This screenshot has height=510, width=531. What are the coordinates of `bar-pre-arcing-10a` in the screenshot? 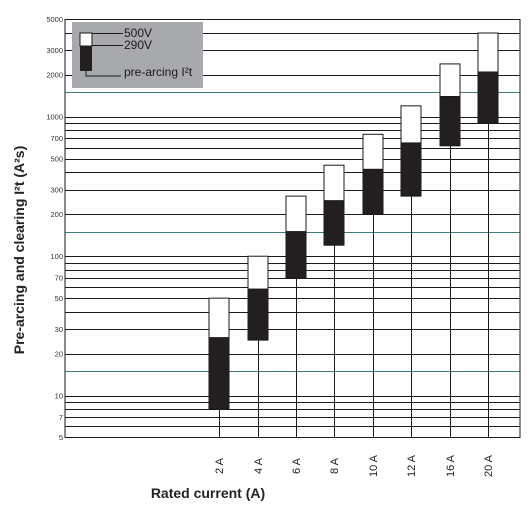 It's located at (373, 191).